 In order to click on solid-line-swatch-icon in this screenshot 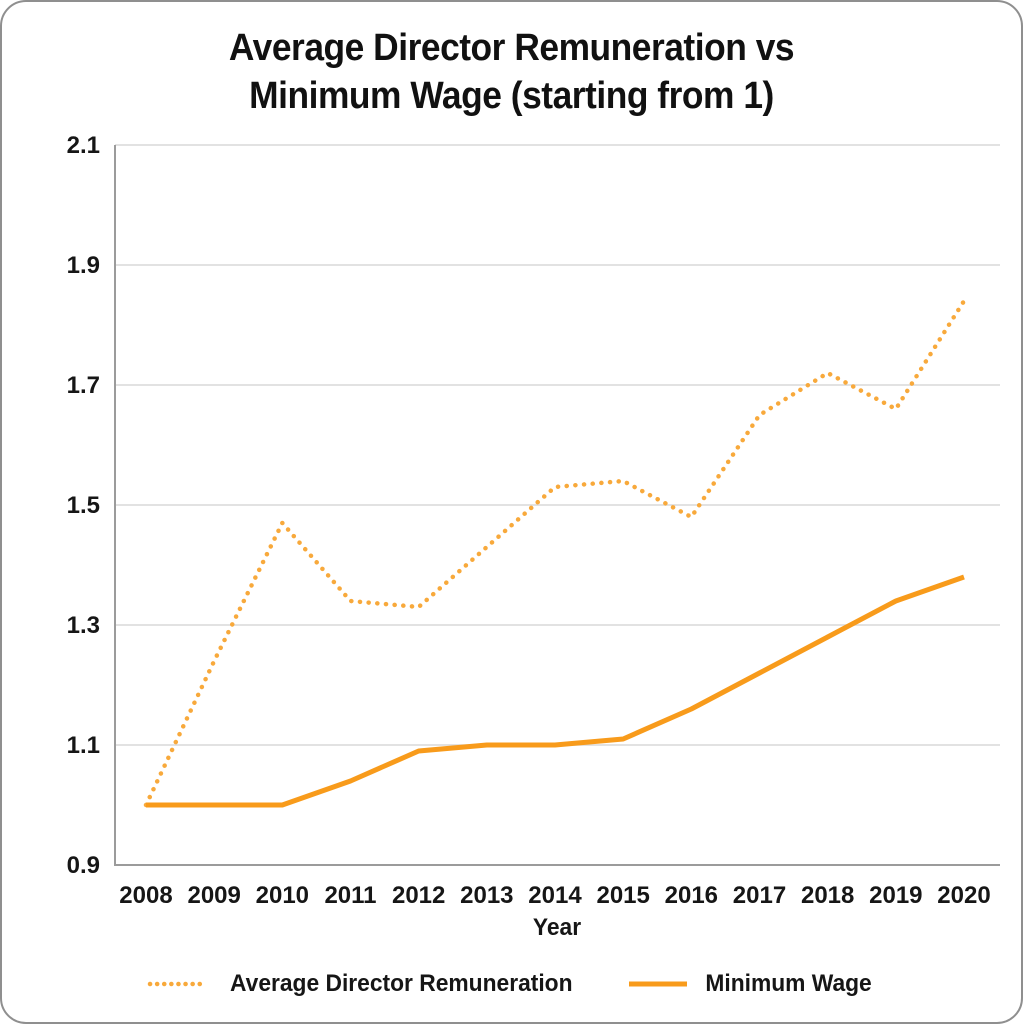, I will do `click(658, 984)`.